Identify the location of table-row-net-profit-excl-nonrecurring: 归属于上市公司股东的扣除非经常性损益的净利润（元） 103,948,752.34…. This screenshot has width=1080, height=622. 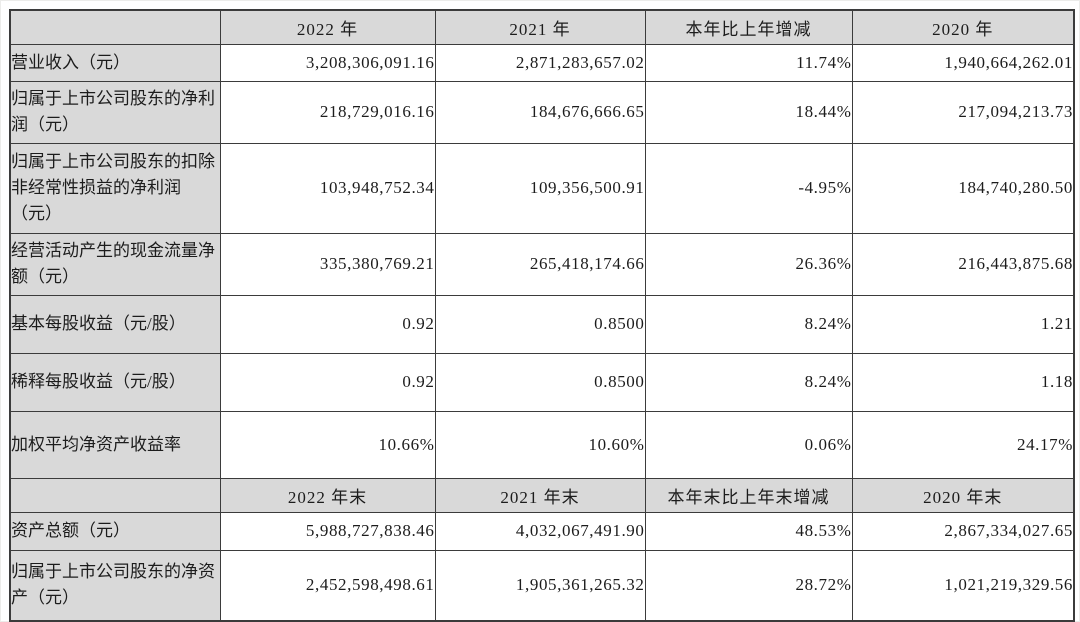
(542, 188).